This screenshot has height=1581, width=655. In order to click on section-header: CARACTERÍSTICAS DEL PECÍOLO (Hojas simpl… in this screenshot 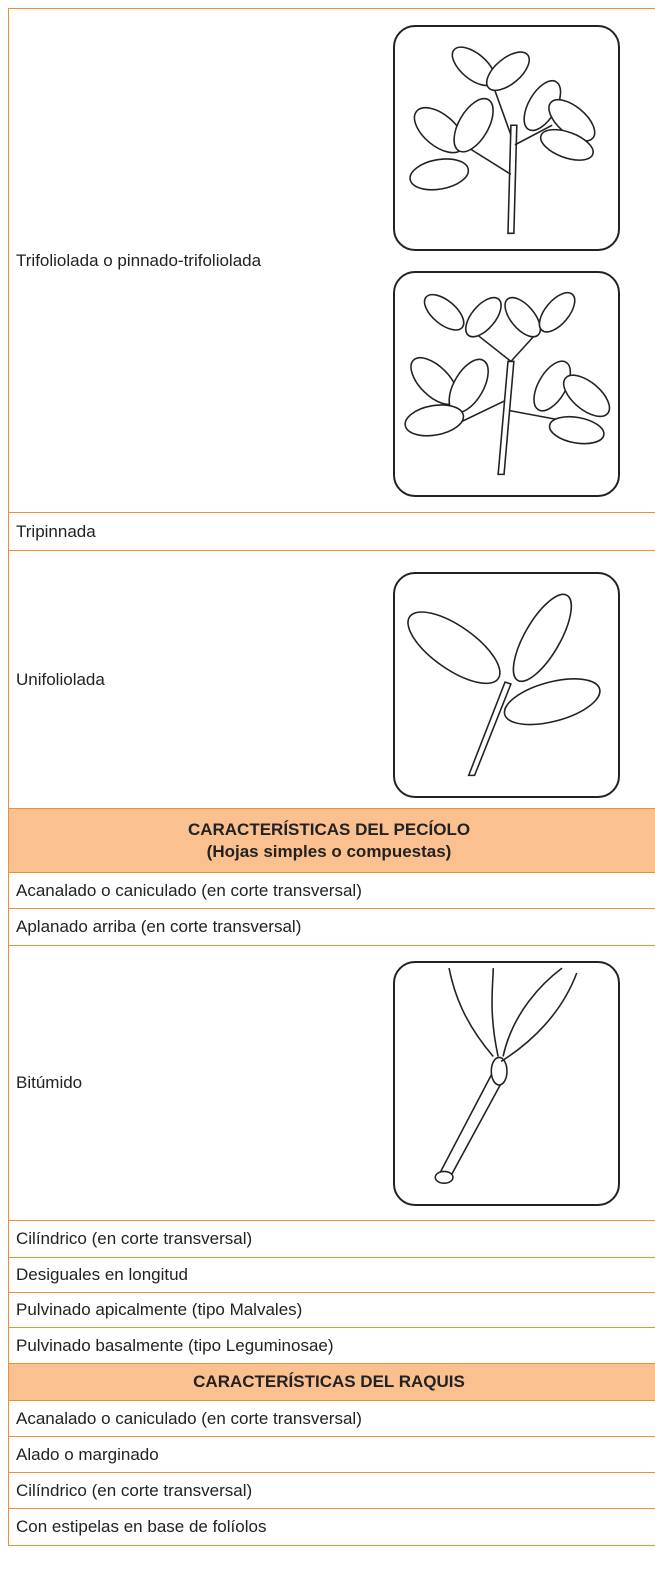, I will do `click(332, 841)`.